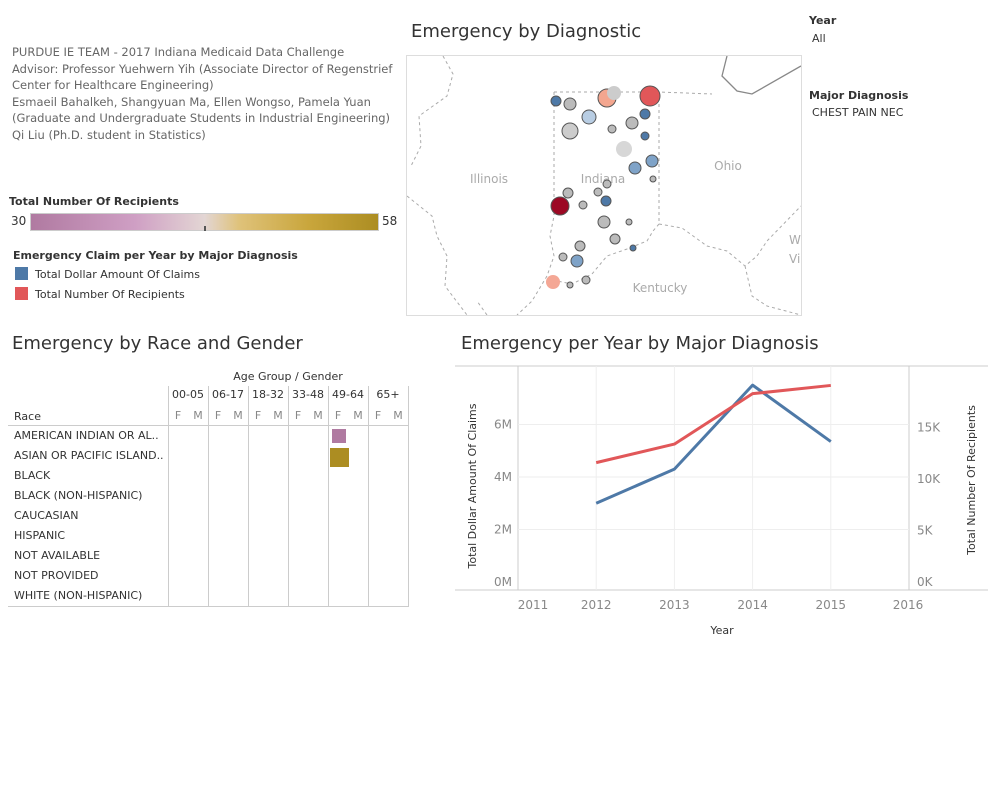  Describe the element at coordinates (823, 20) in the screenshot. I see `year-filter-label: Year` at that location.